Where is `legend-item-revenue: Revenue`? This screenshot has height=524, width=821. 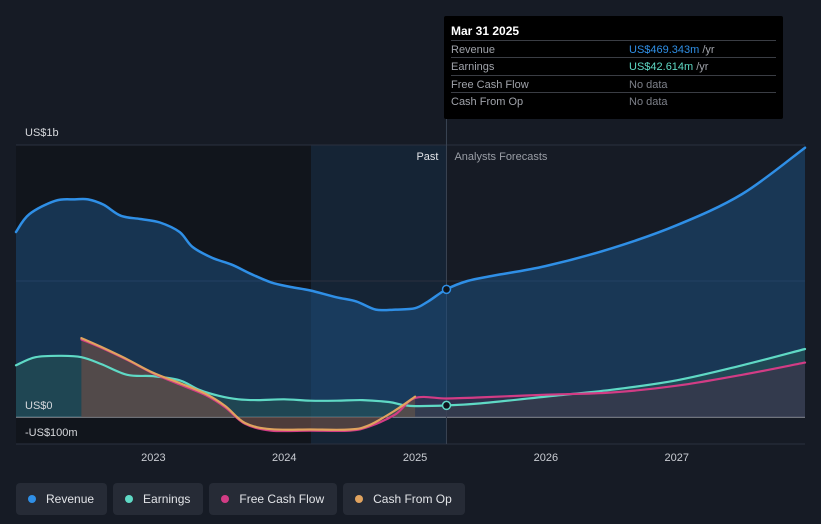 legend-item-revenue: Revenue is located at coordinates (62, 499).